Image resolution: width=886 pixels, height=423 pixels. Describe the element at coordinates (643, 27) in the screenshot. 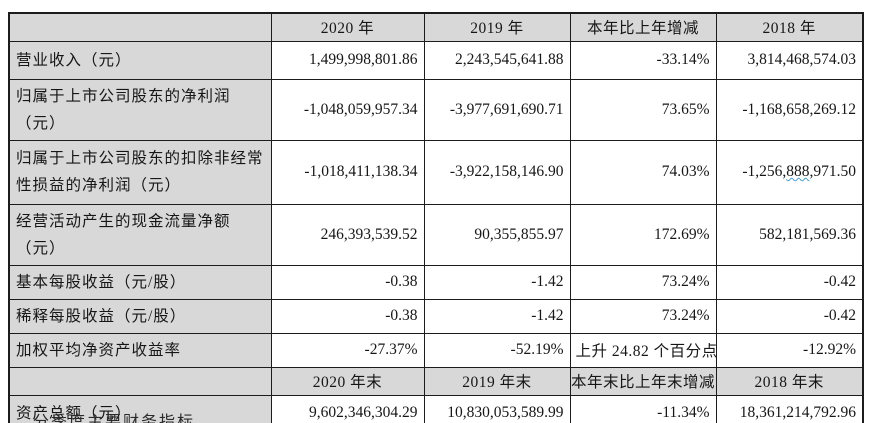

I see `header-yoy-change: 本年比上年增减` at that location.